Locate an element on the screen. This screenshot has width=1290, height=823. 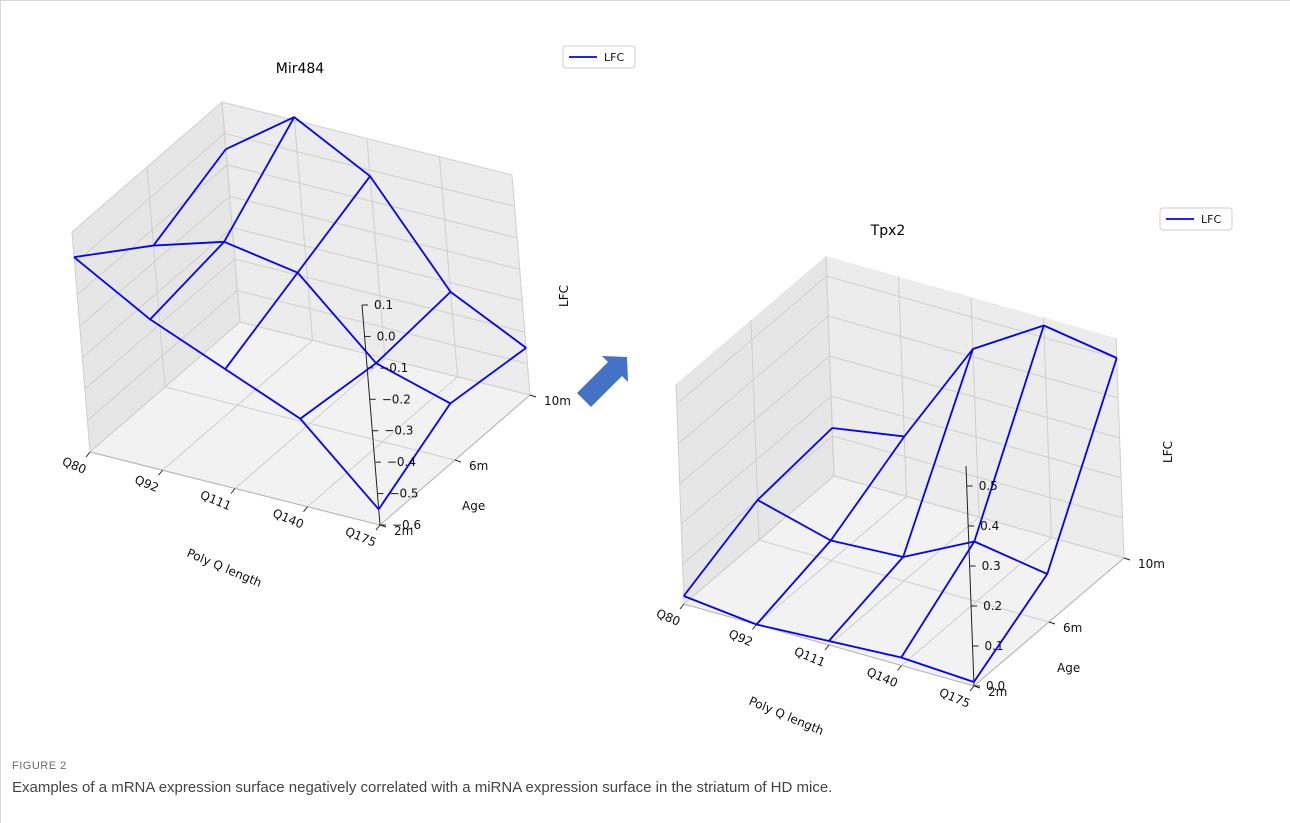
z-tick-label: −0.4 is located at coordinates (401, 462).